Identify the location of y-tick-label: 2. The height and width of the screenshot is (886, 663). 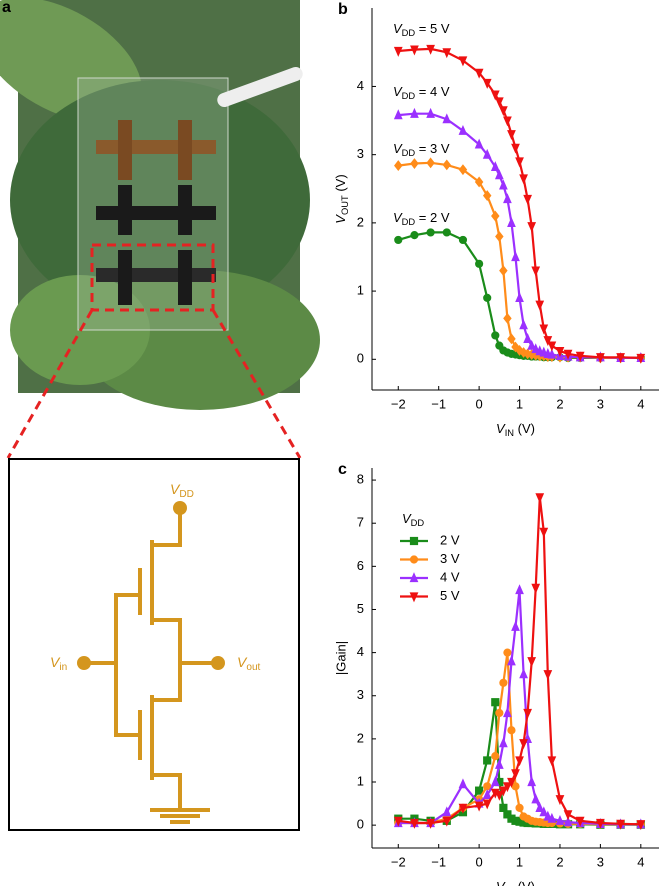
(360, 737).